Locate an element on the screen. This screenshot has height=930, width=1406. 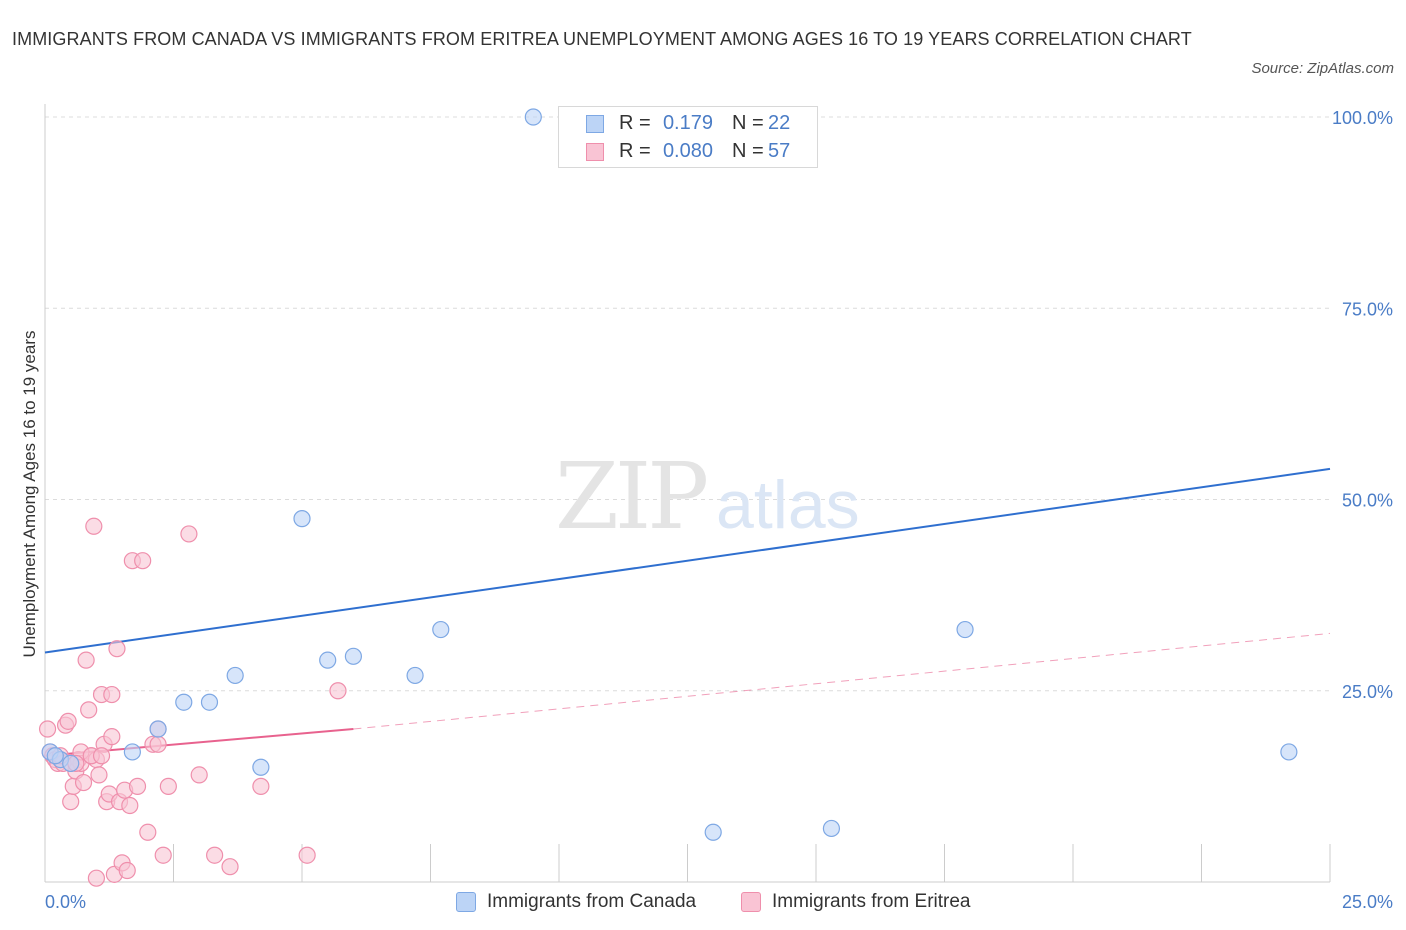
stats-legend: R = 0.179 N = 22 R = 0.080 N = 57 is located at coordinates (688, 137).